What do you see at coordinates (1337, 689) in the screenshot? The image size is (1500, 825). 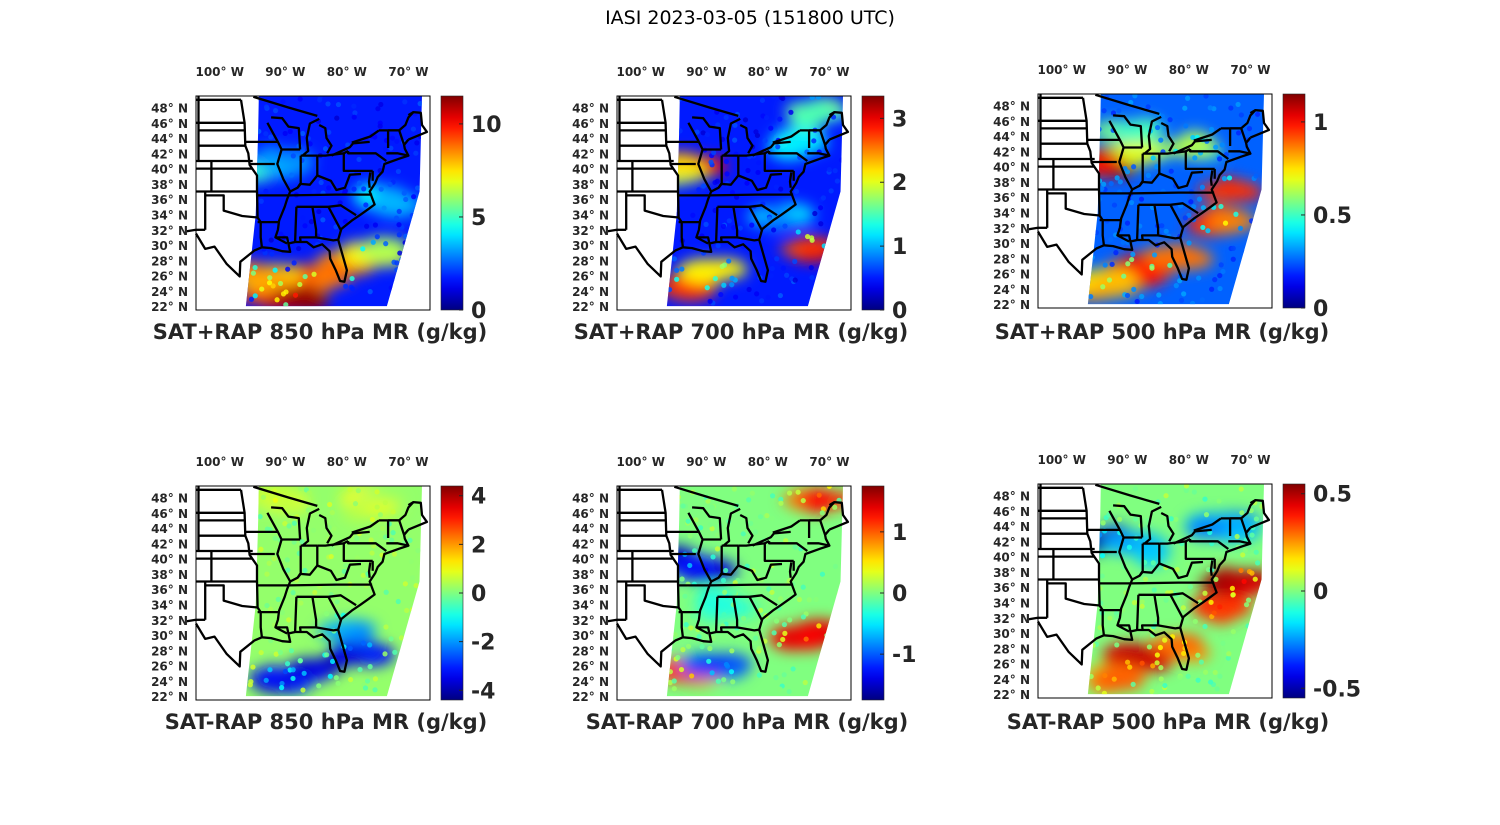 I see `colorbar-tick-label: -0.5` at bounding box center [1337, 689].